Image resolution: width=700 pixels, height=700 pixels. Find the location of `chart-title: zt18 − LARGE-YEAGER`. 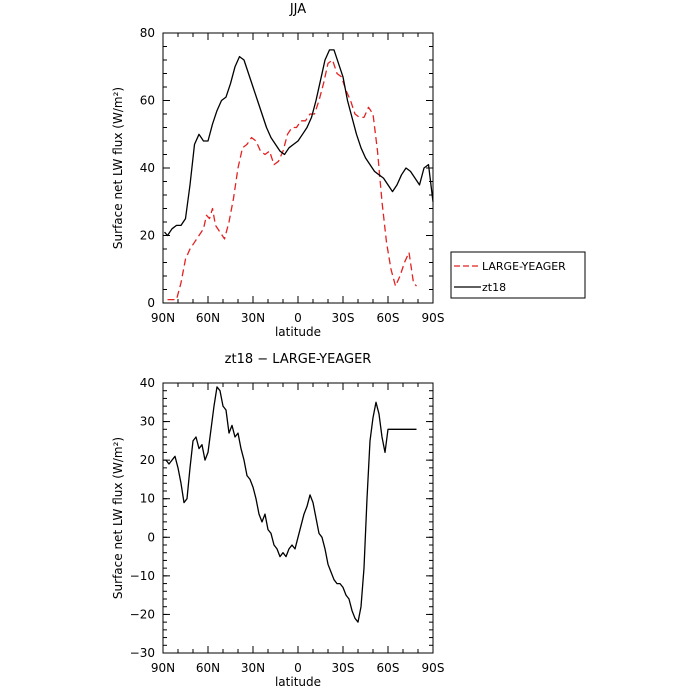

chart-title: zt18 − LARGE-YEAGER is located at coordinates (298, 359).